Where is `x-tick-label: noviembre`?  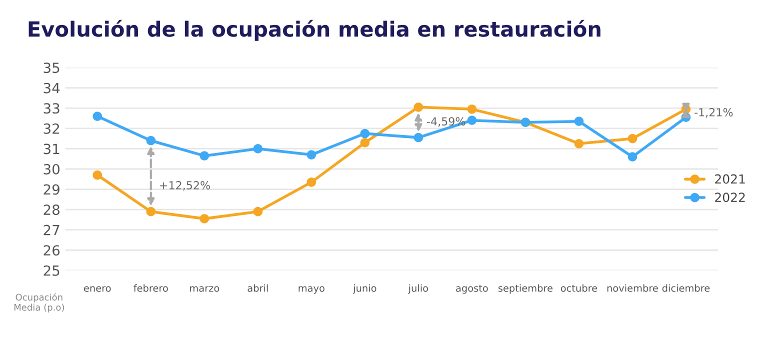 x-tick-label: noviembre is located at coordinates (632, 288).